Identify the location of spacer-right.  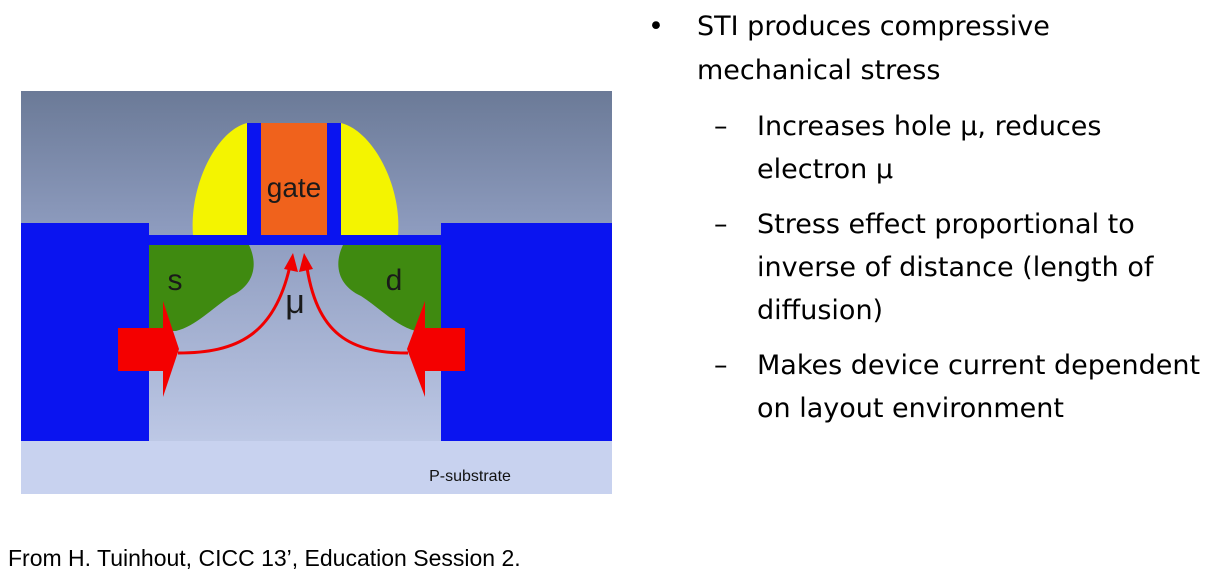
(370, 179).